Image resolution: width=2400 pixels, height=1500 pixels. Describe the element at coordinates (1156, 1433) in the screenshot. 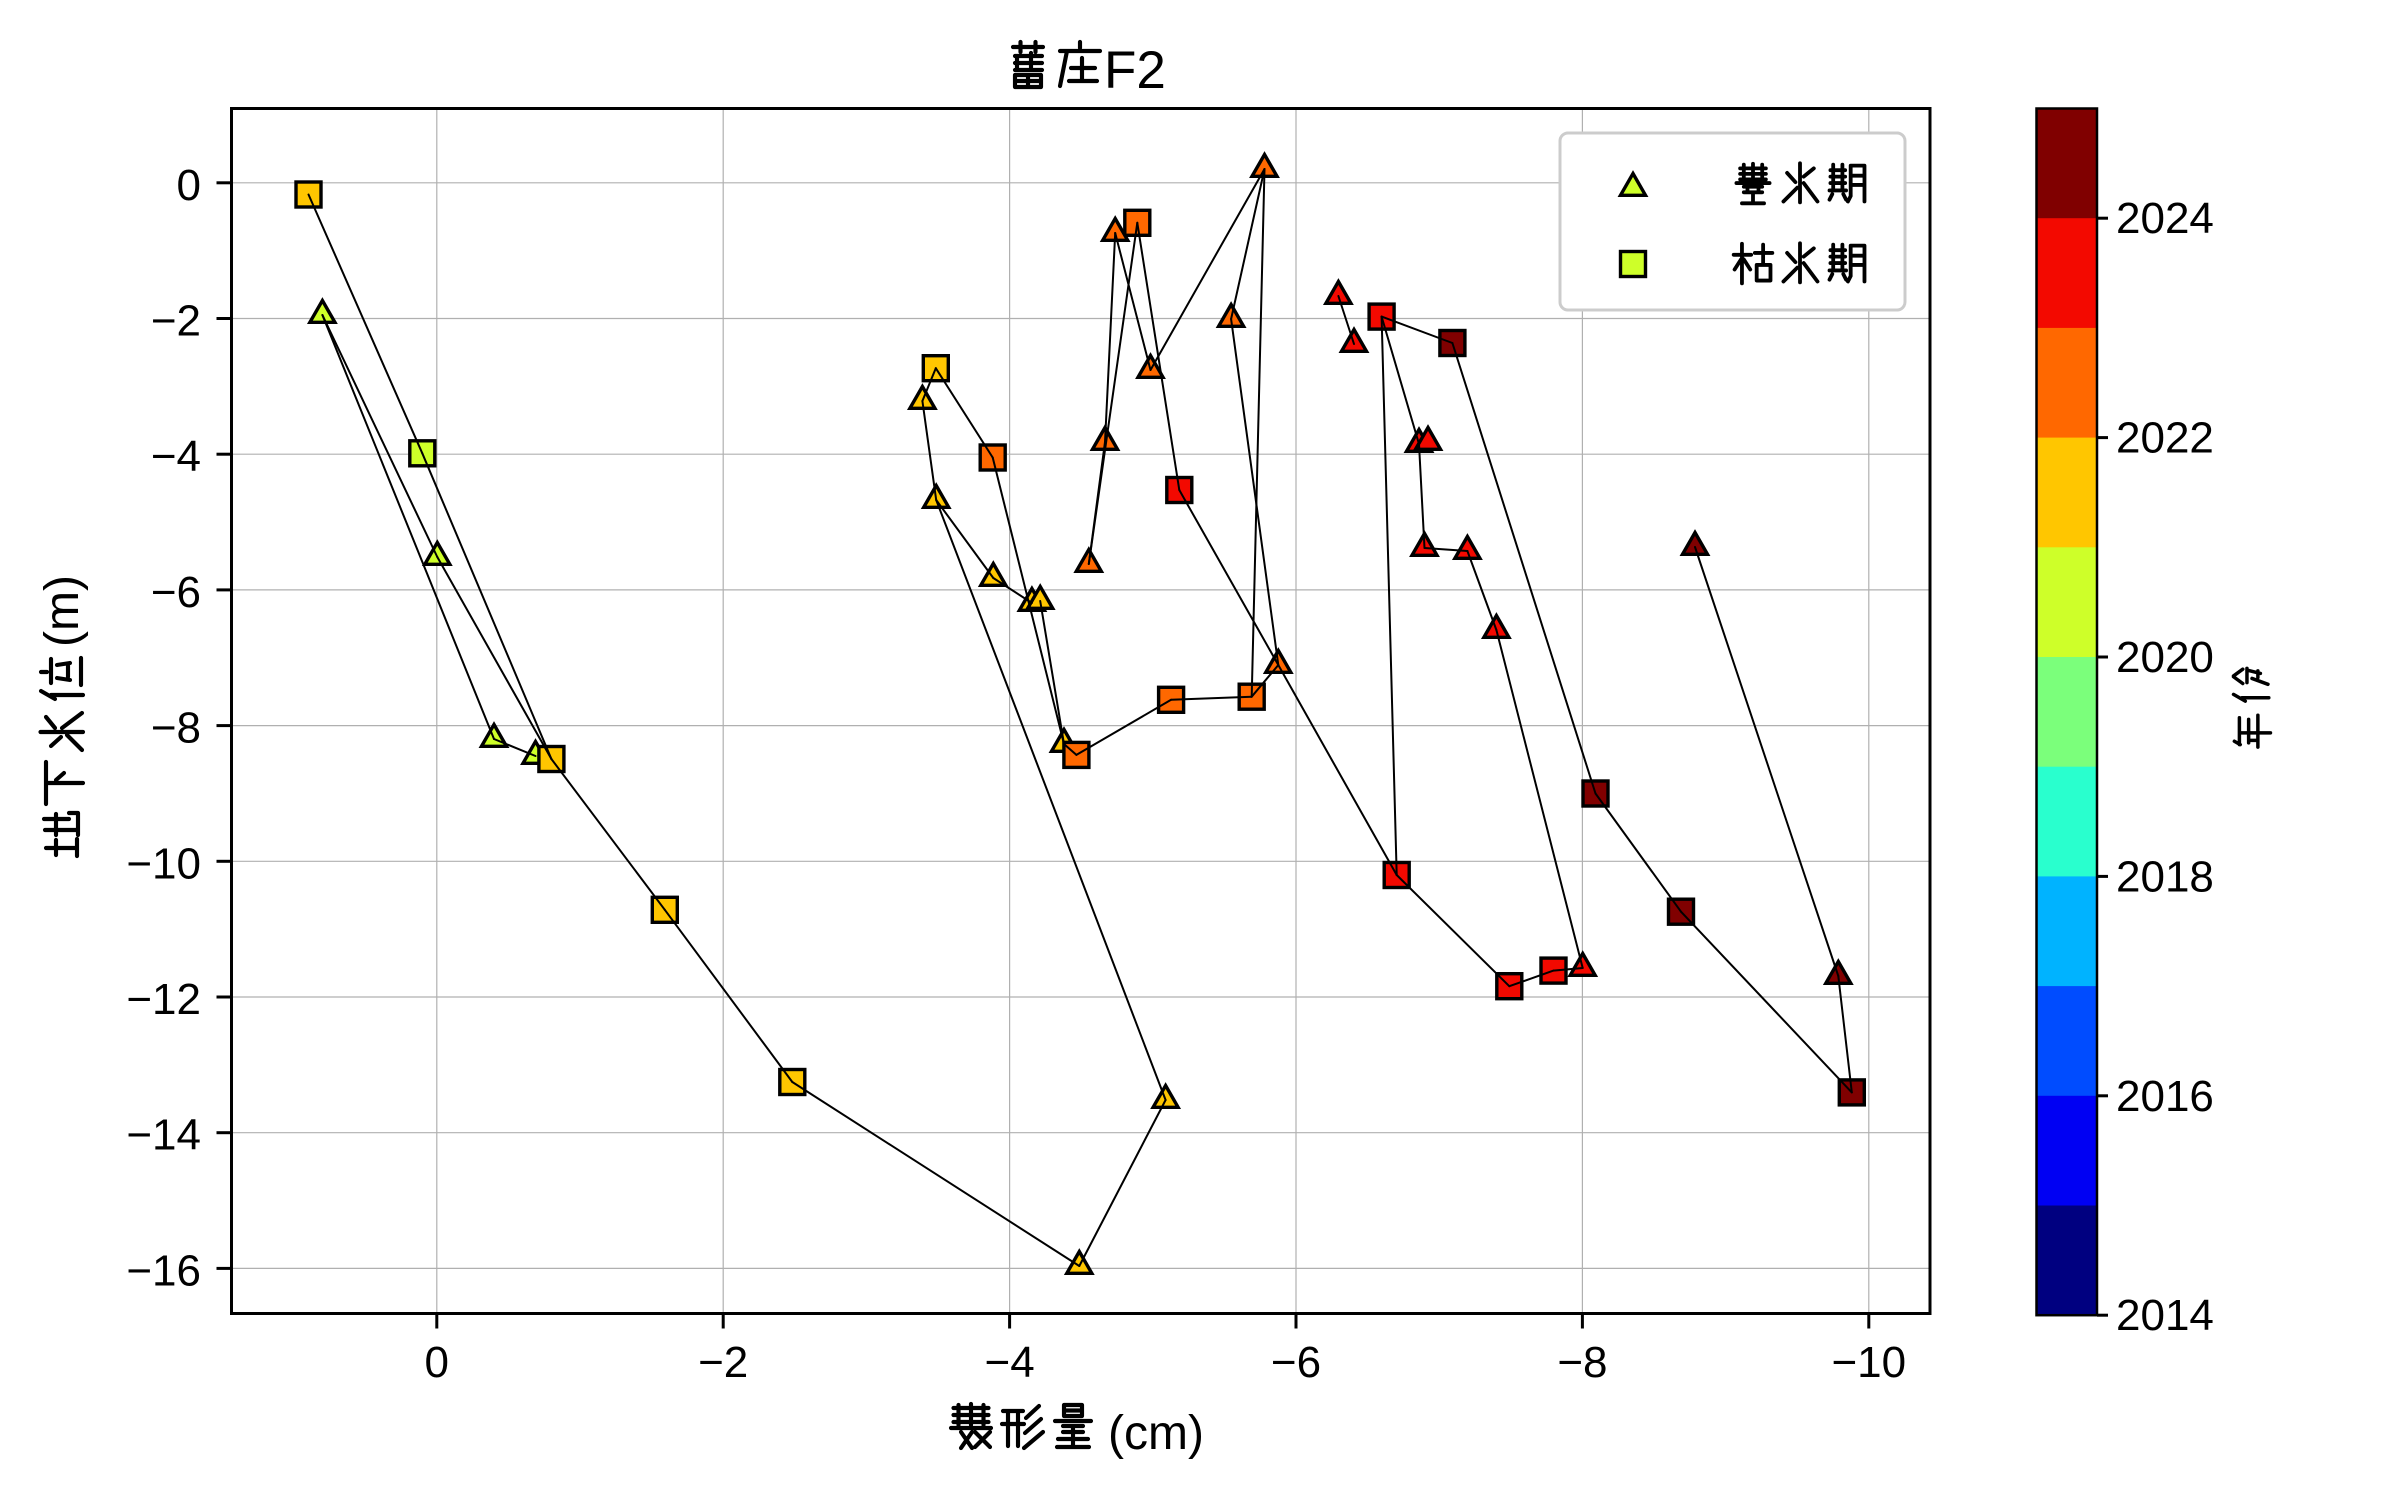

I see `svg-text: (cm)` at that location.